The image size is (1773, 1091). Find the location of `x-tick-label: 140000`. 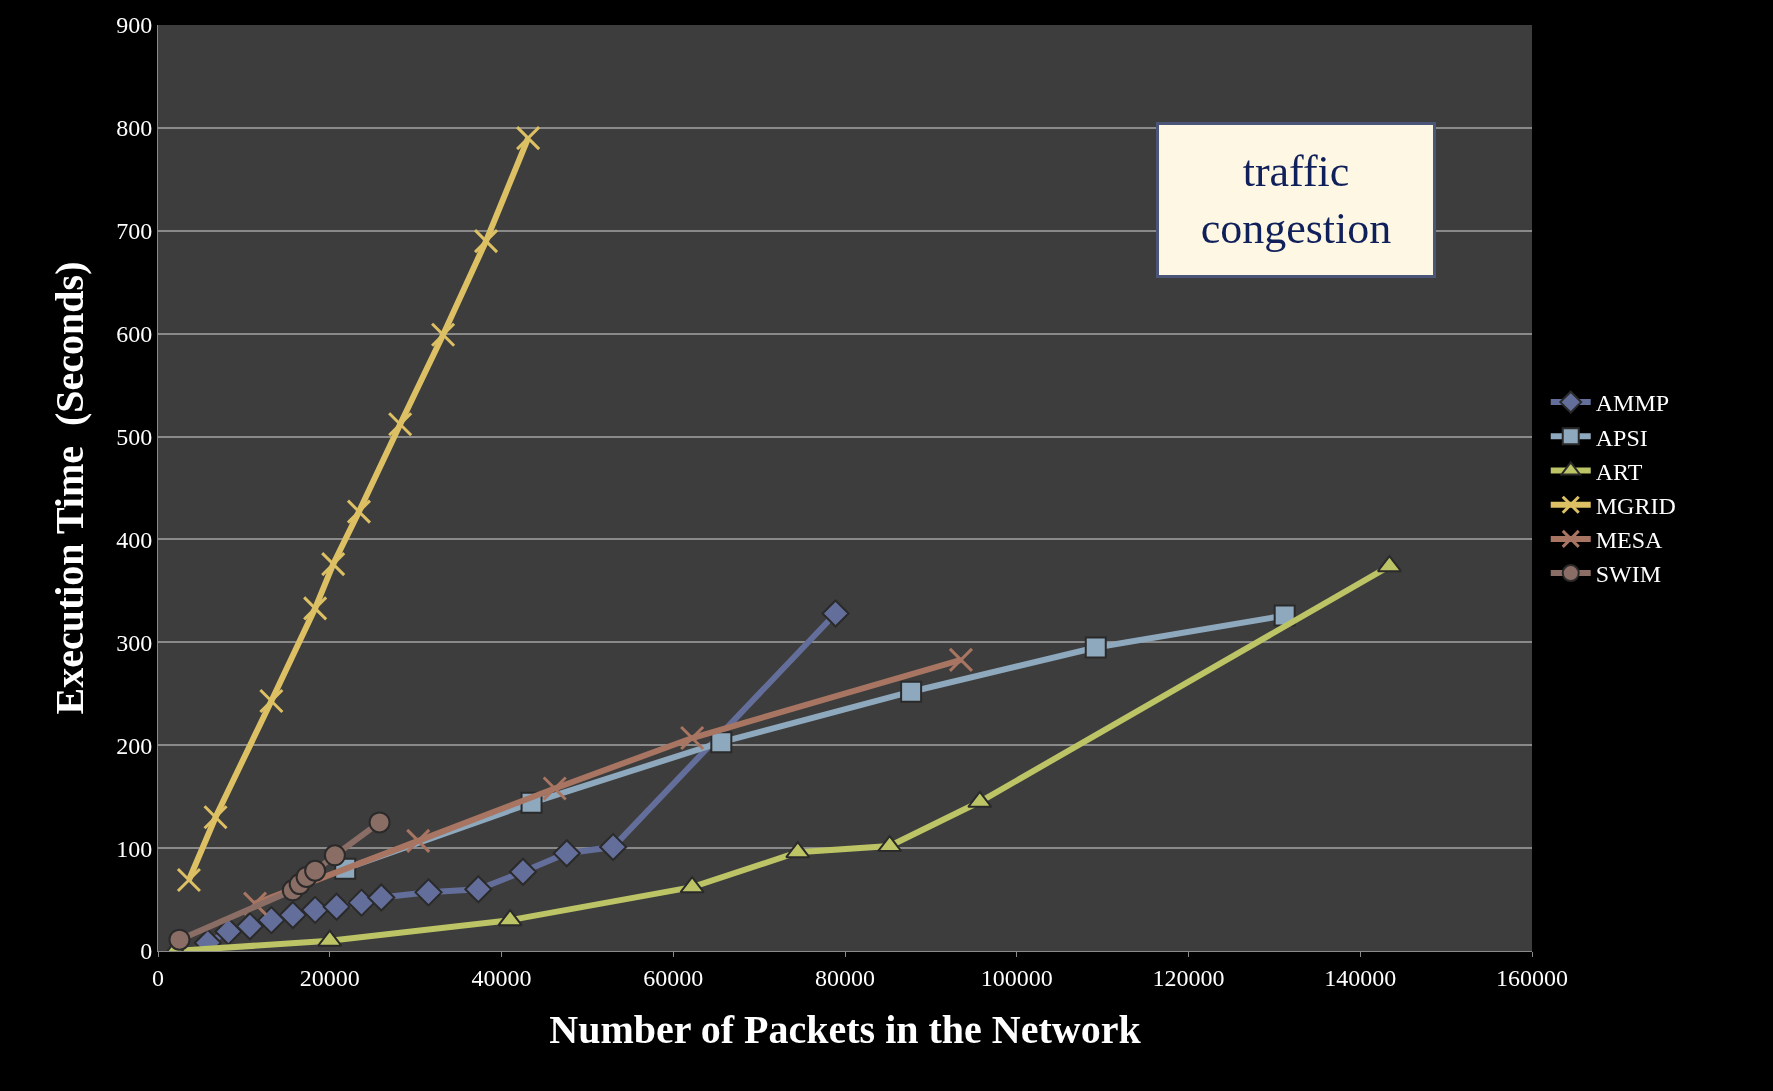

x-tick-label: 140000 is located at coordinates (1360, 977).